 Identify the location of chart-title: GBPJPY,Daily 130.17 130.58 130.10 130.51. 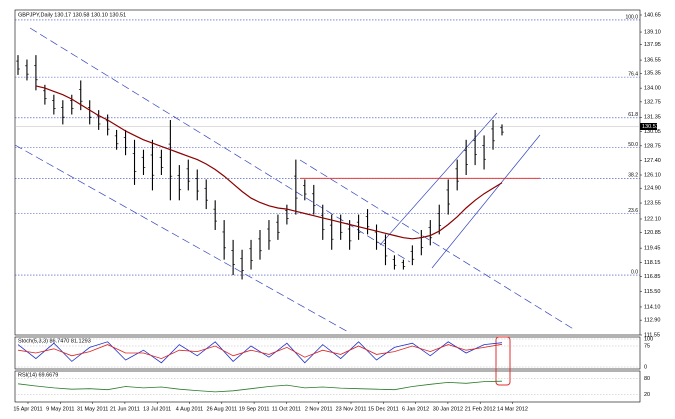
(72, 15).